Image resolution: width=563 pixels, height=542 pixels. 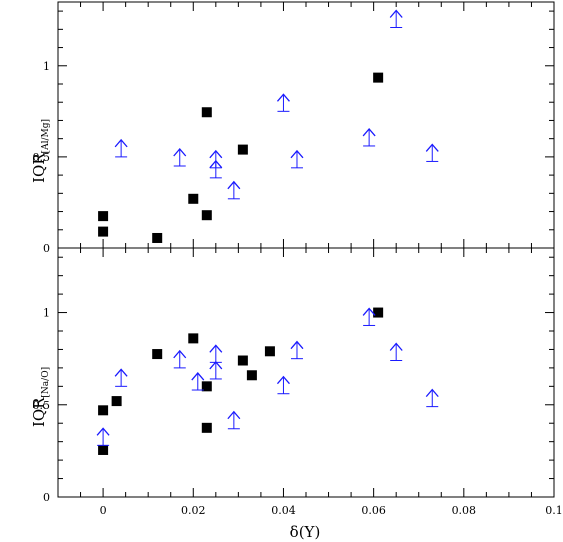 I want to click on bottom-y-axis-label: IQR[Na/O], so click(x=40, y=397).